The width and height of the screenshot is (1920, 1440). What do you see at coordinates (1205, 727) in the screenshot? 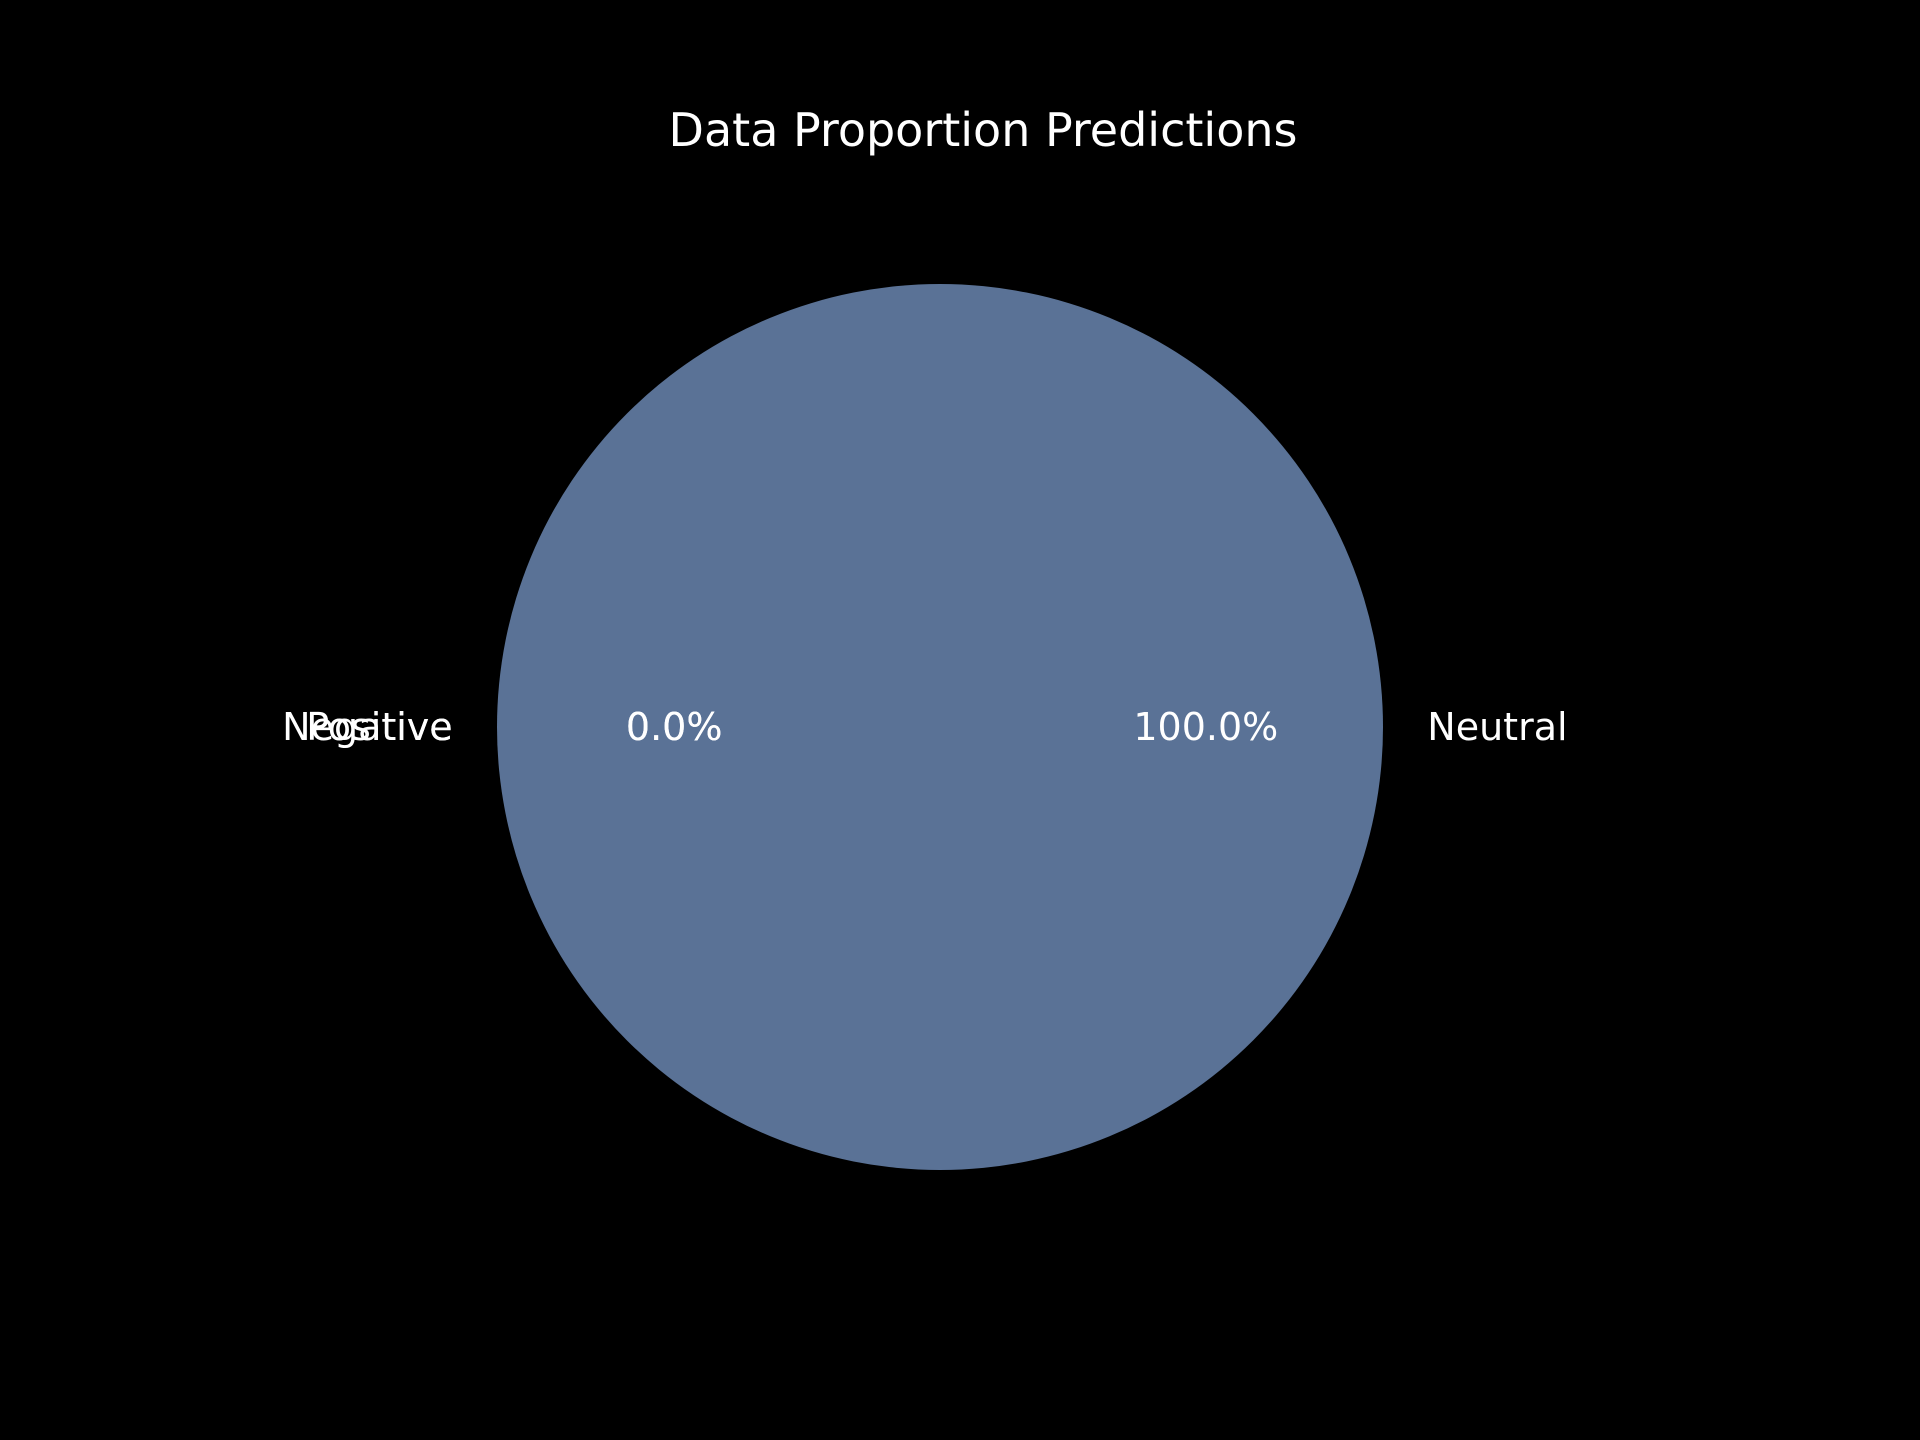
I see `pie-percent-label-neutral: 100.0%` at bounding box center [1205, 727].